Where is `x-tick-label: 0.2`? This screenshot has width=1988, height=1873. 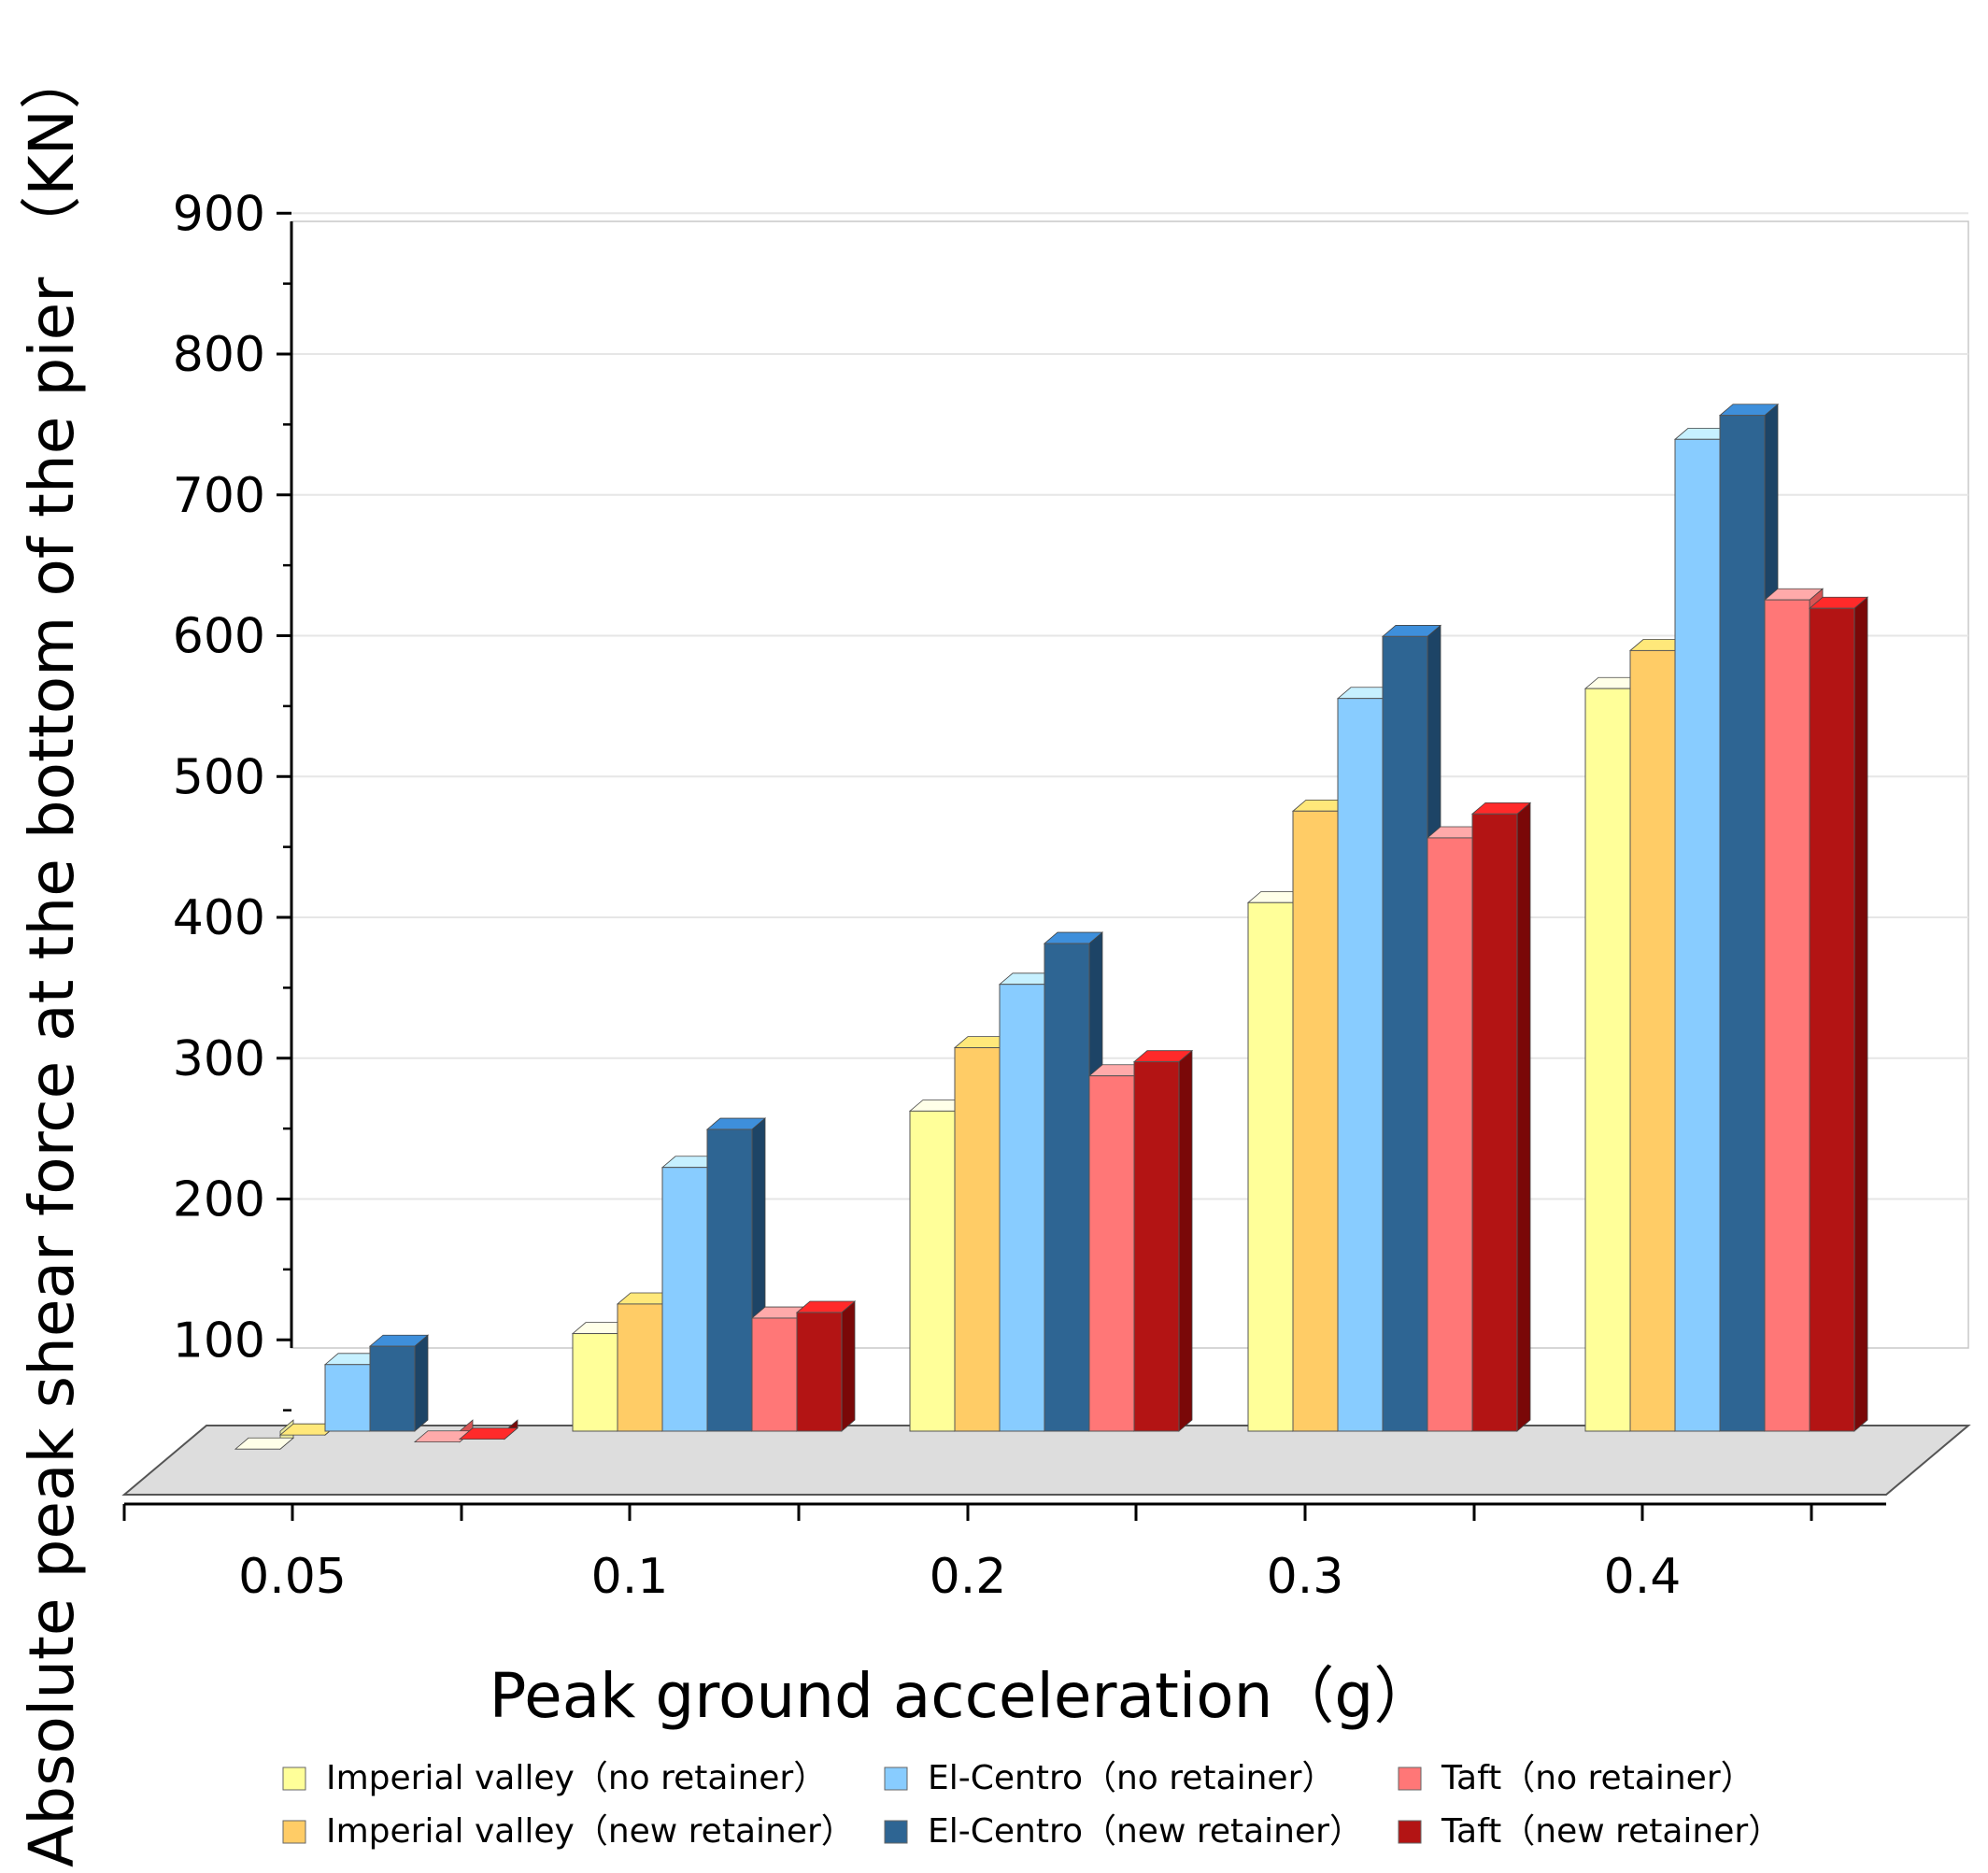
x-tick-label: 0.2 is located at coordinates (968, 1577).